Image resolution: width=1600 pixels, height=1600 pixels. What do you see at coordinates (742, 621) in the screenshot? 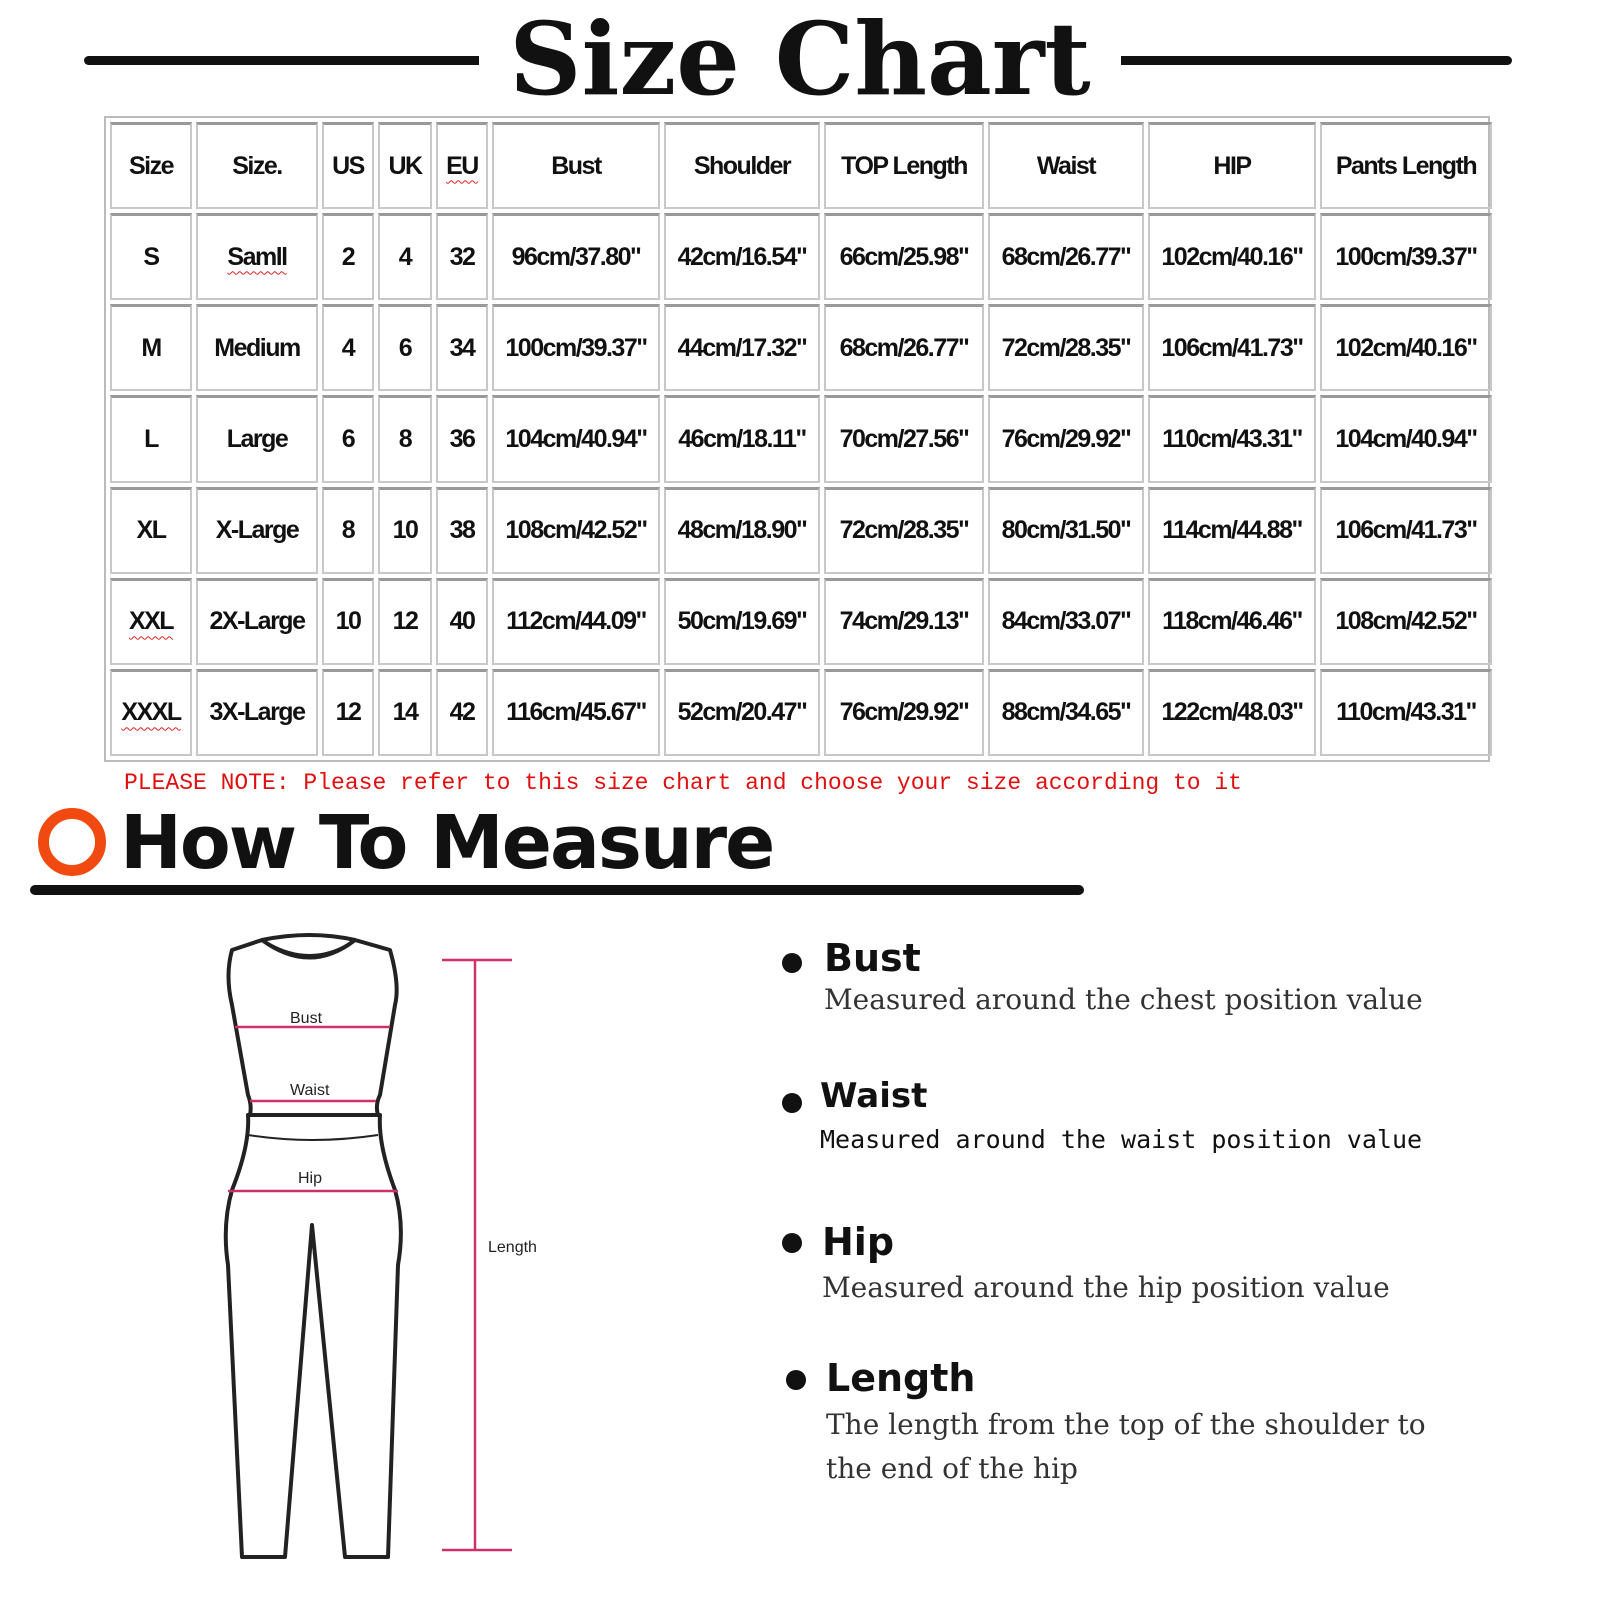
I see `table-cell: 50cm/19.69"` at bounding box center [742, 621].